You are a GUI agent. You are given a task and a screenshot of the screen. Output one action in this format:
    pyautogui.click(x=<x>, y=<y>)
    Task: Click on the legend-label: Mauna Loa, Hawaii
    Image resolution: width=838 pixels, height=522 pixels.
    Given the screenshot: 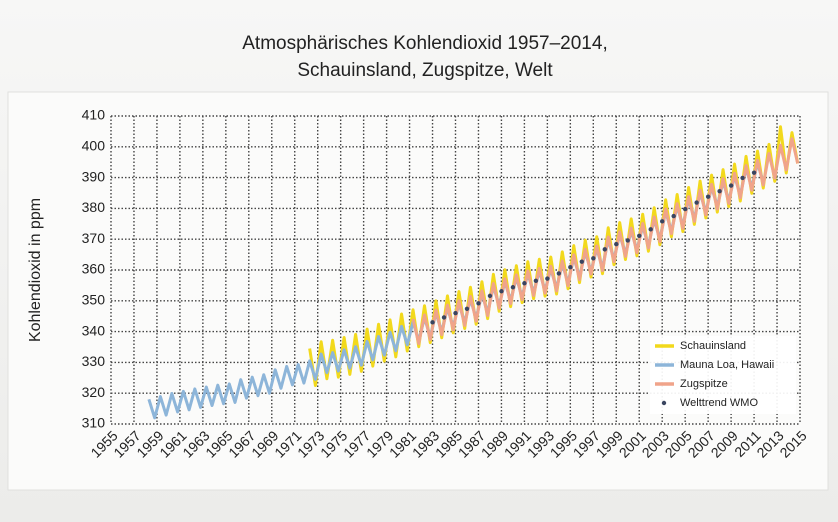 What is the action you would take?
    pyautogui.click(x=727, y=365)
    